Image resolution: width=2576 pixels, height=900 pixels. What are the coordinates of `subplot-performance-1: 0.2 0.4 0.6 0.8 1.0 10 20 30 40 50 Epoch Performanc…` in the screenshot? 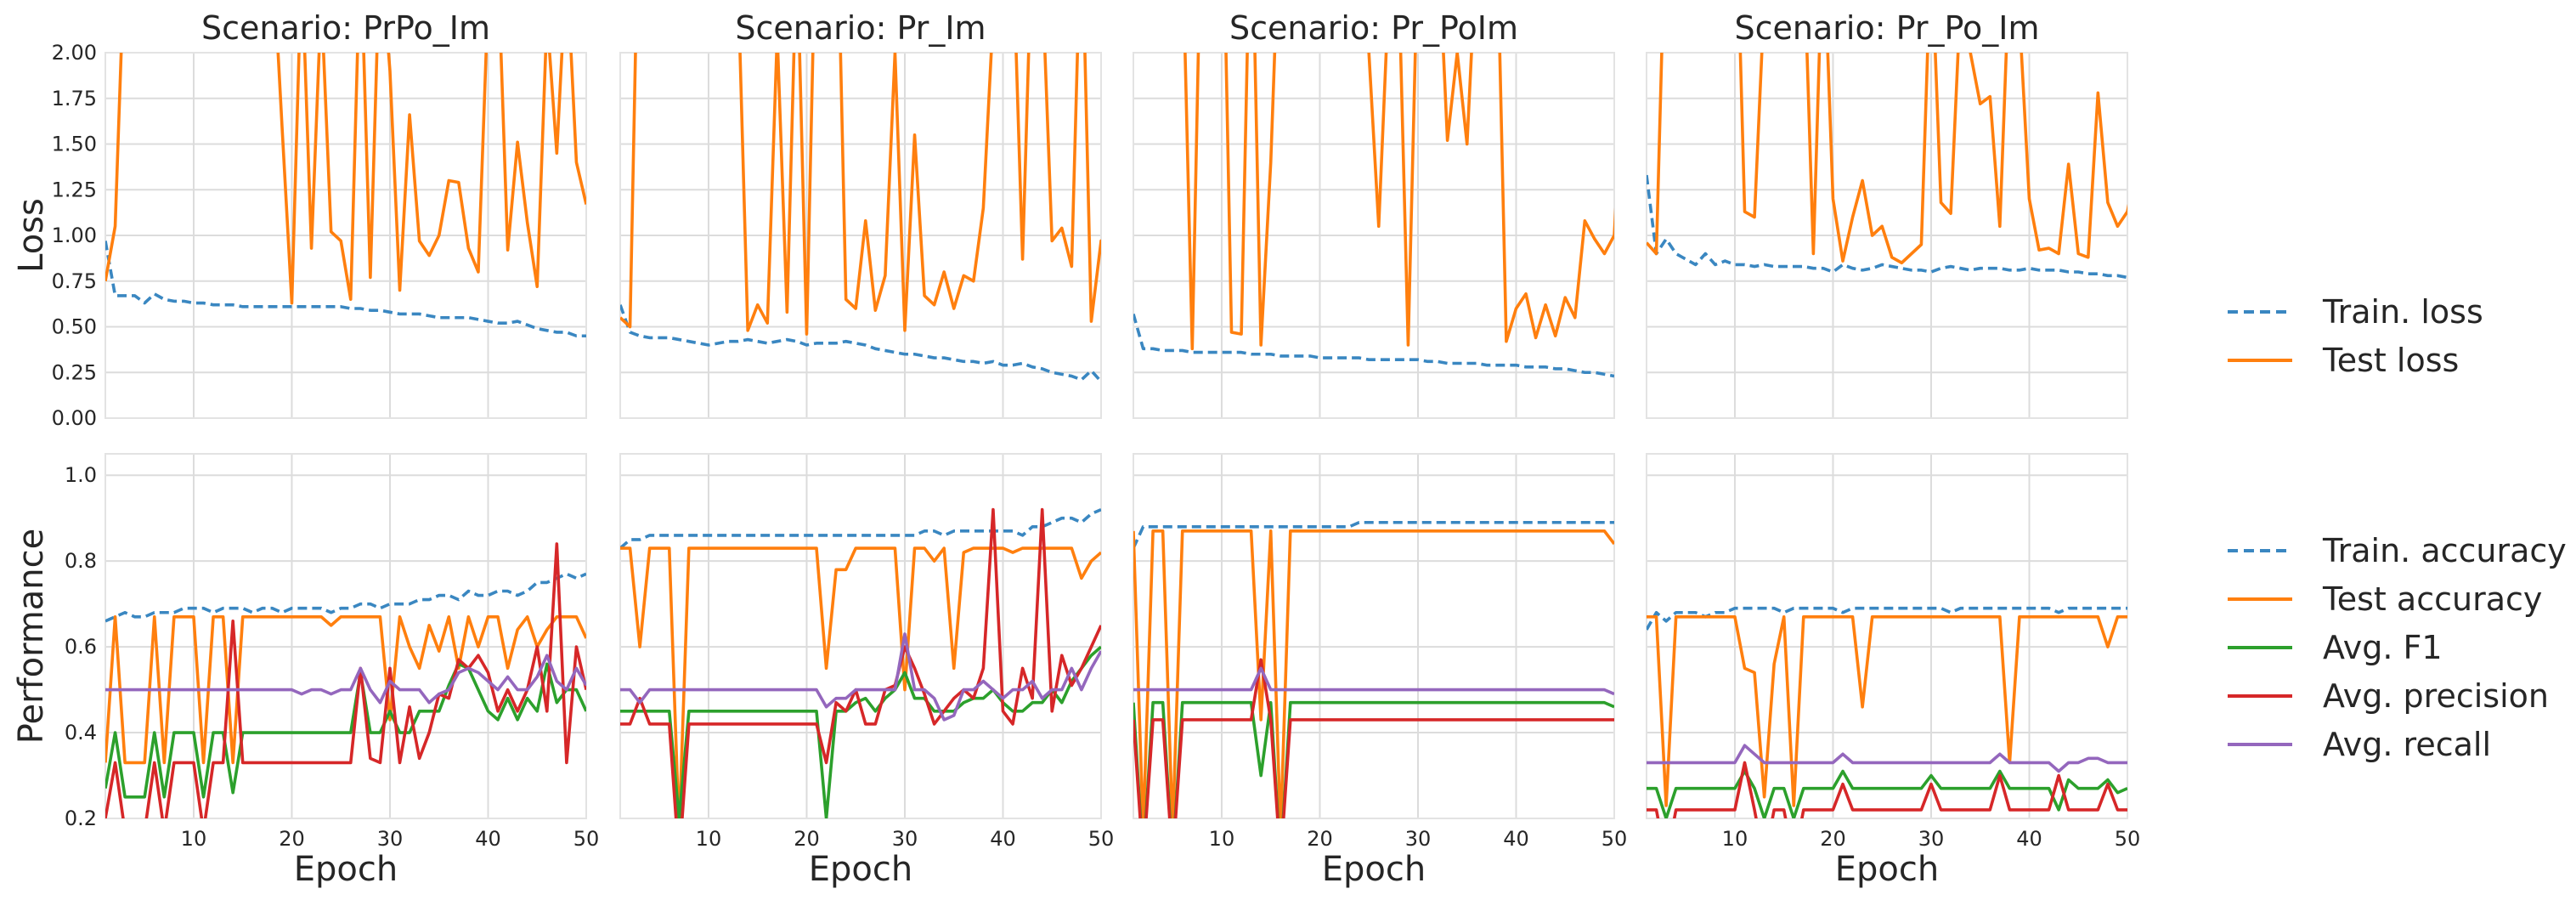 It's located at (306, 671).